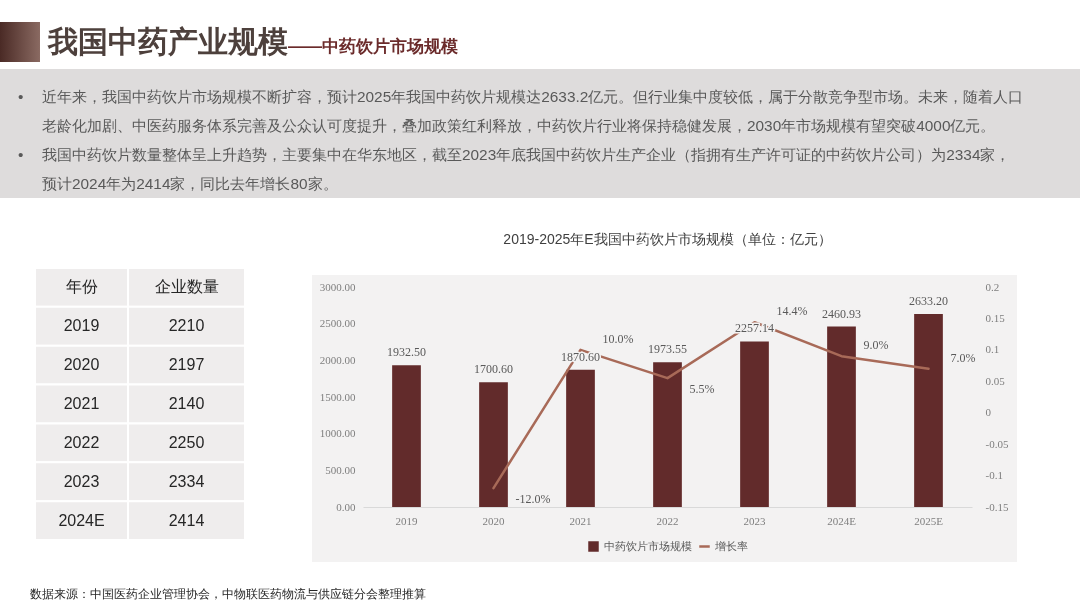  I want to click on data-label: 2210, so click(186, 326).